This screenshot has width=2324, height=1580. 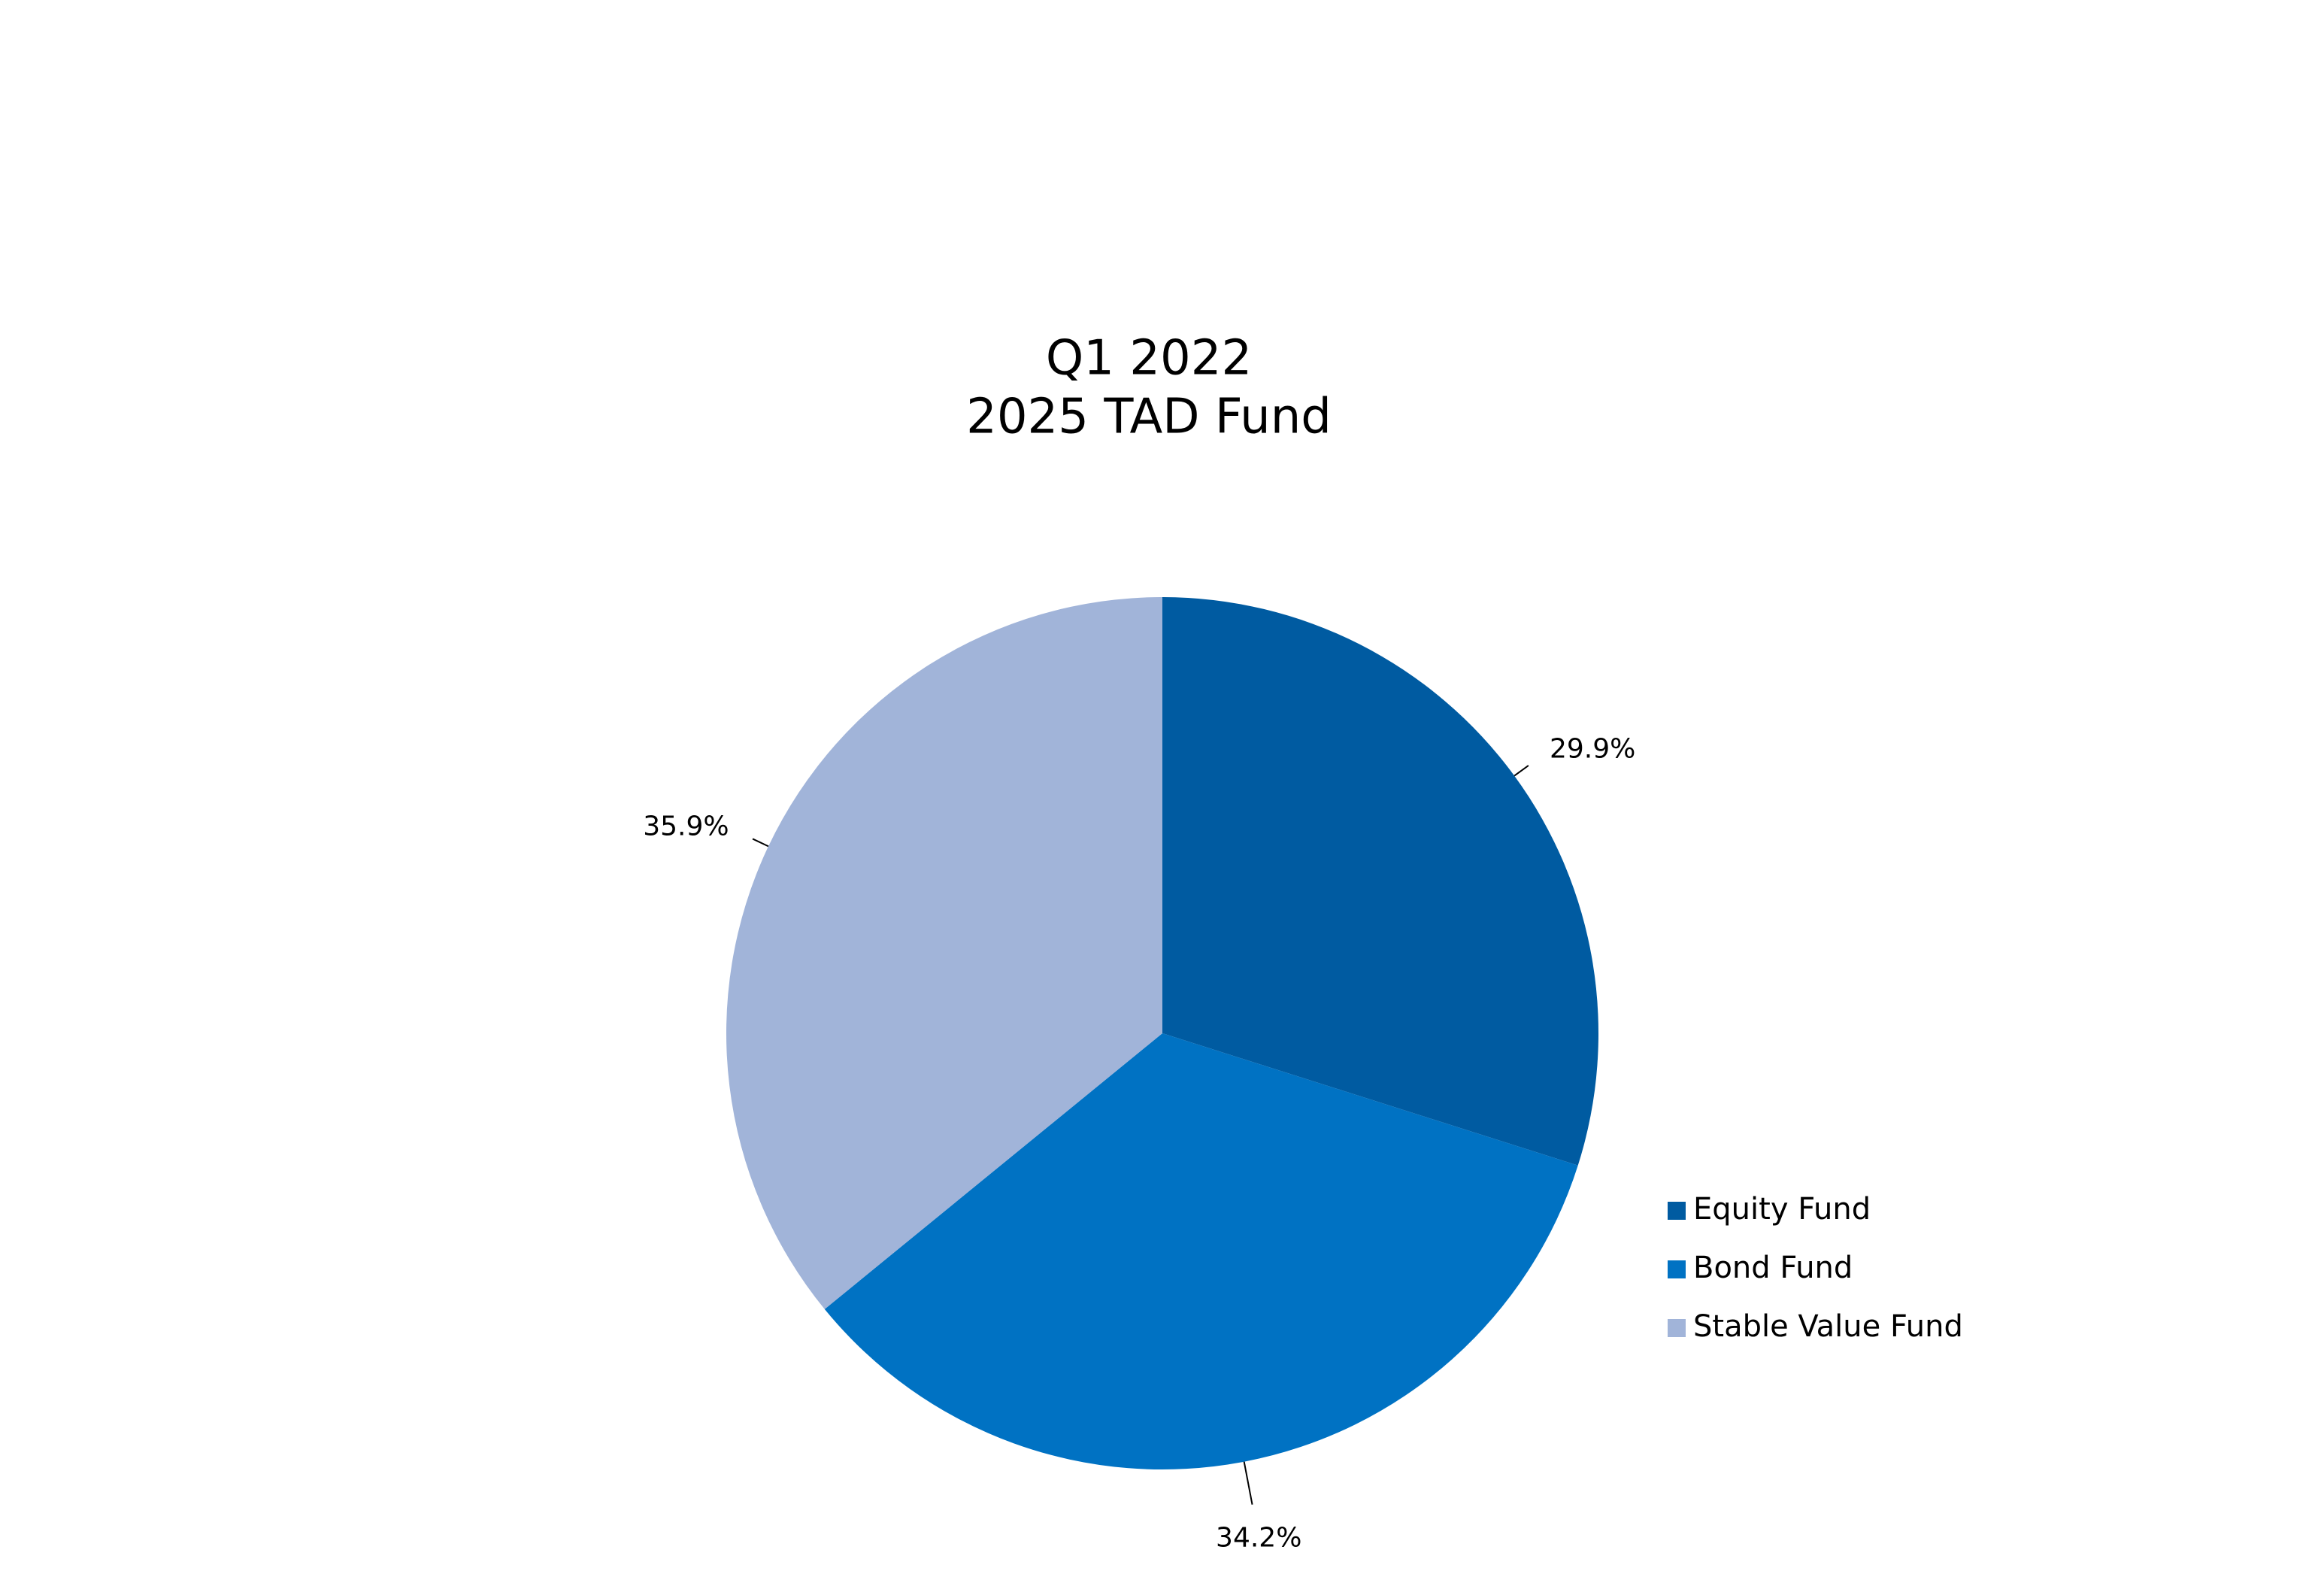 What do you see at coordinates (1592, 748) in the screenshot?
I see `data-label: 29.9%` at bounding box center [1592, 748].